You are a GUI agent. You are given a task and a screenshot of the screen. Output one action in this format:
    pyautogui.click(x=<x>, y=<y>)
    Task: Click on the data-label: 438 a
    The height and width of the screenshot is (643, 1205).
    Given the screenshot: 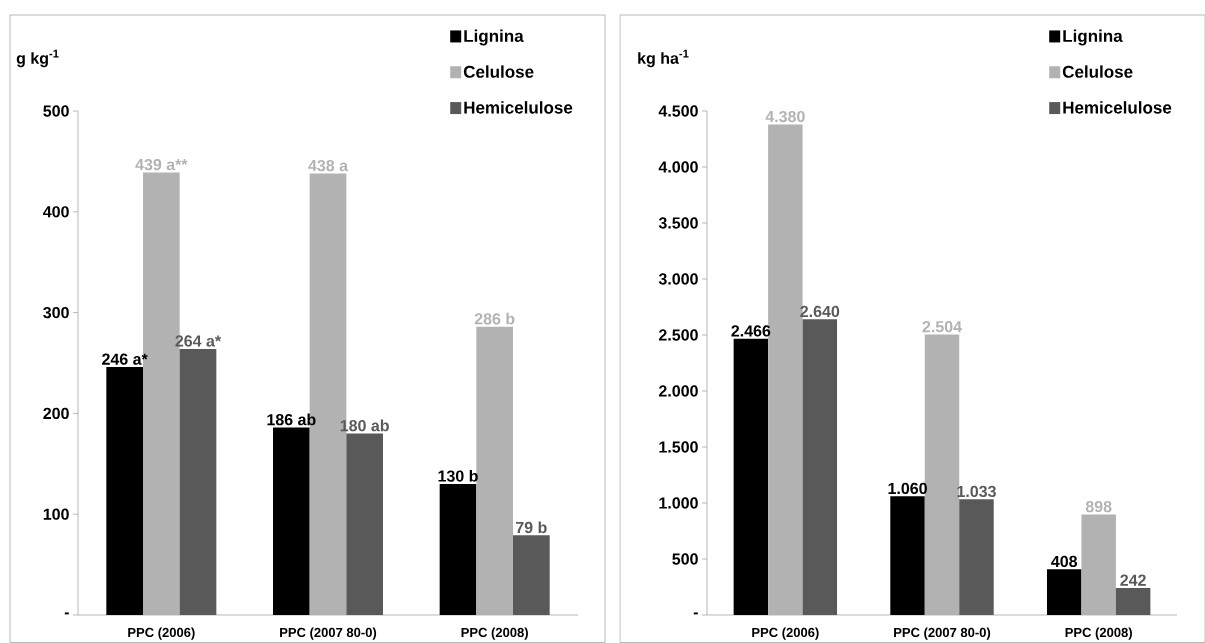 What is the action you would take?
    pyautogui.click(x=328, y=165)
    